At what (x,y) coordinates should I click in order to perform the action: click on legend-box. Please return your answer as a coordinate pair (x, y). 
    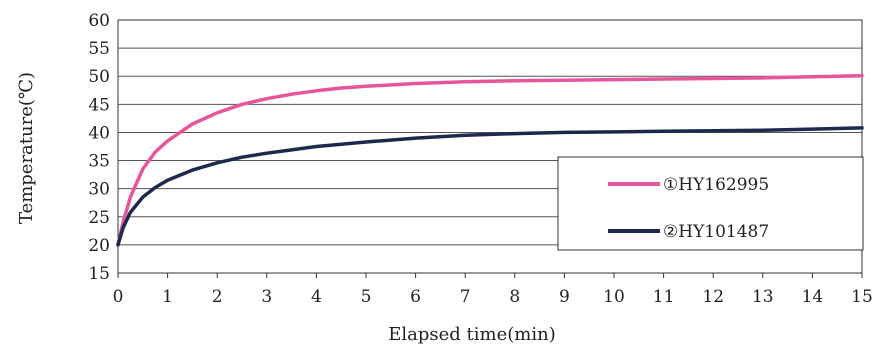
    Looking at the image, I should click on (710, 203).